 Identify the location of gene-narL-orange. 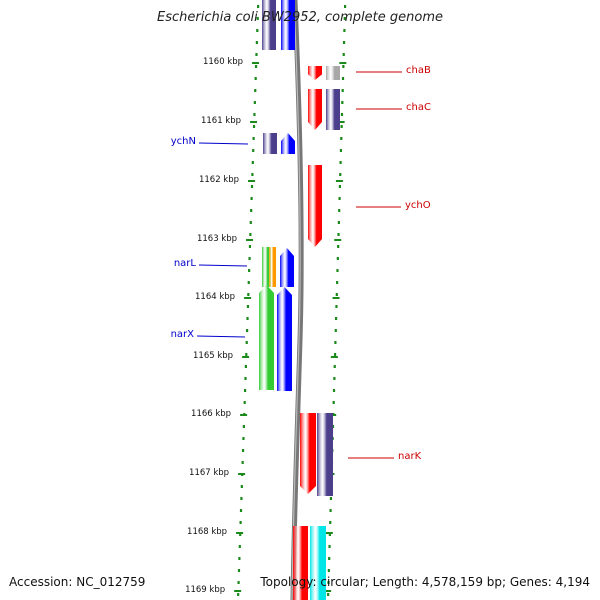
(272, 267).